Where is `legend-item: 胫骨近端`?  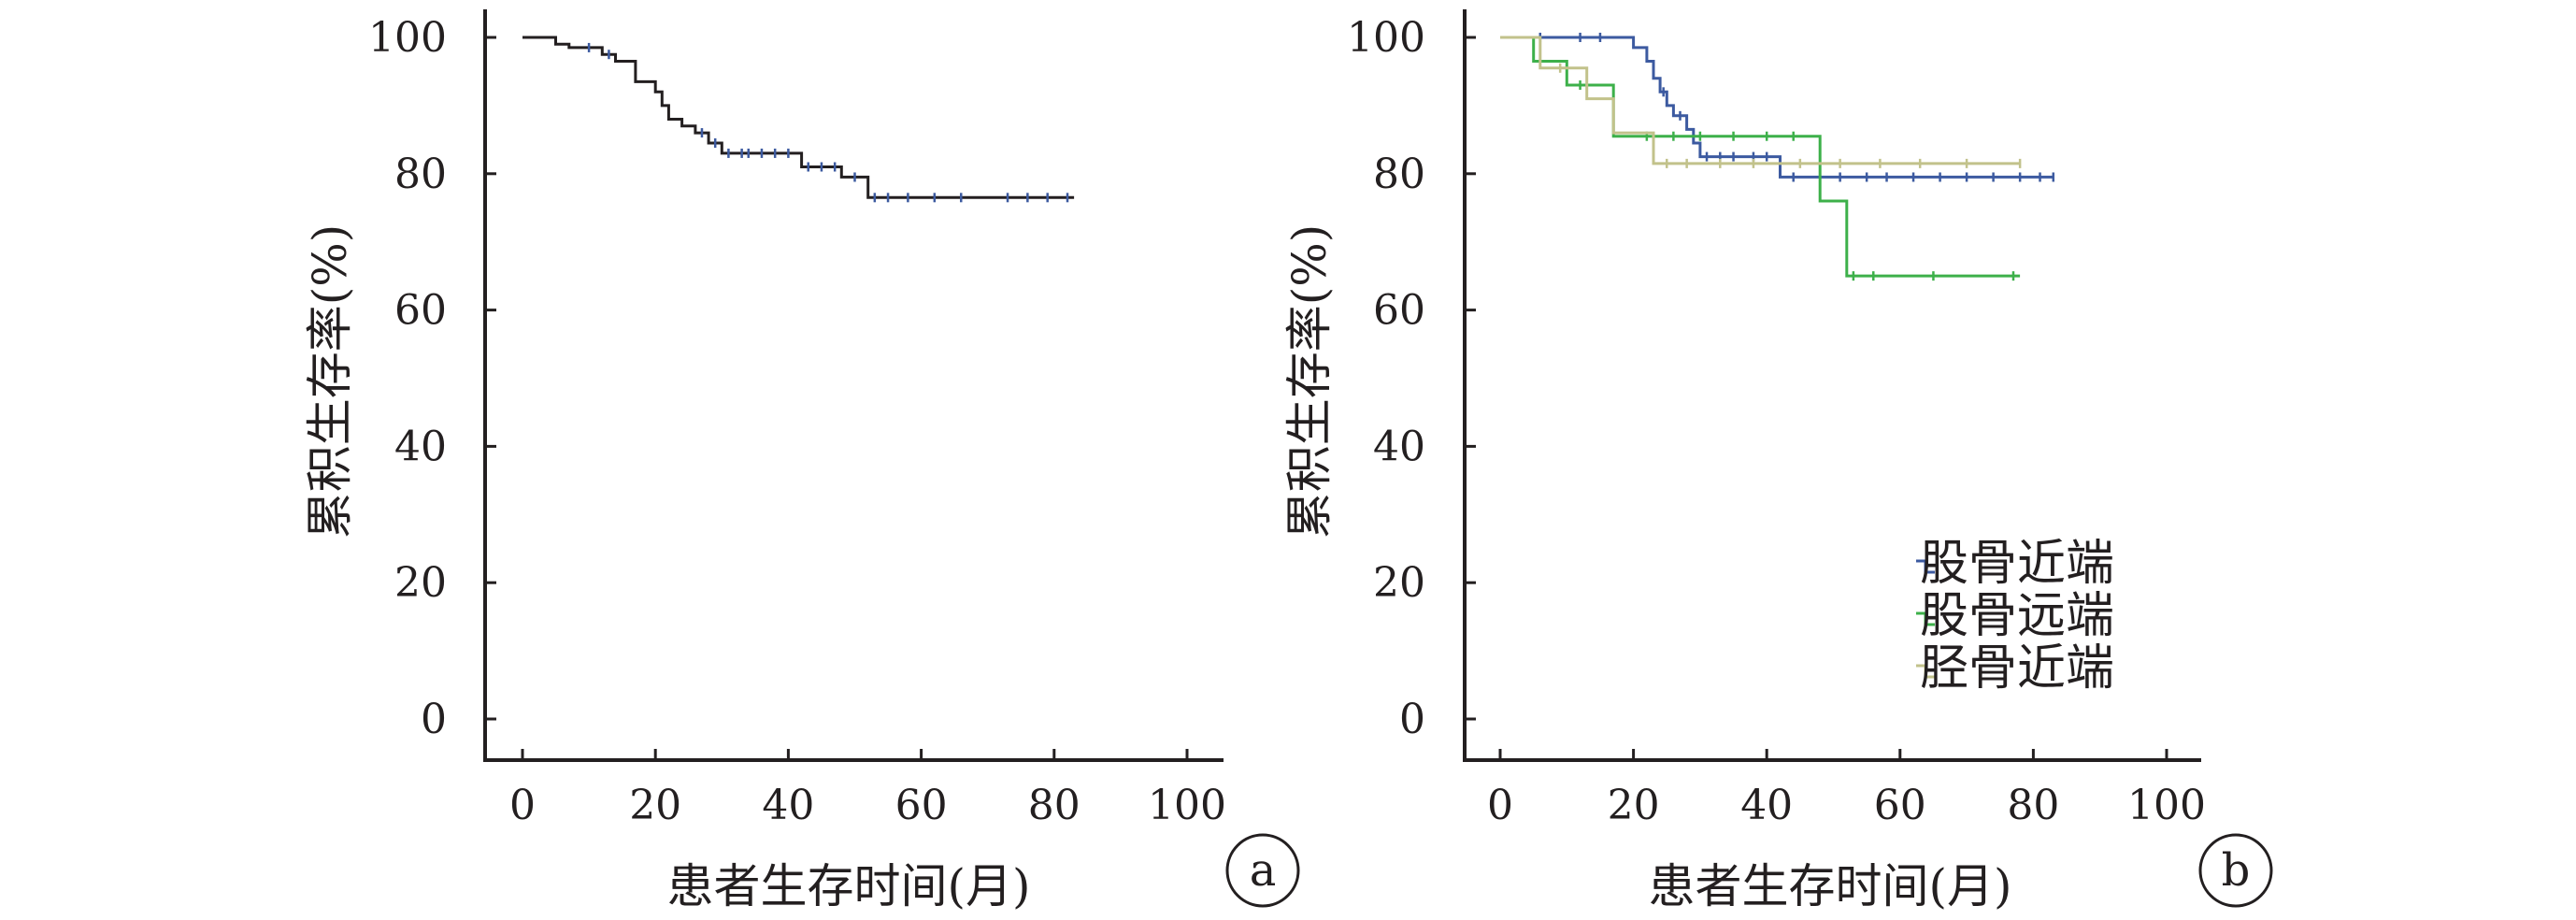
legend-item: 胫骨近端 is located at coordinates (2015, 669).